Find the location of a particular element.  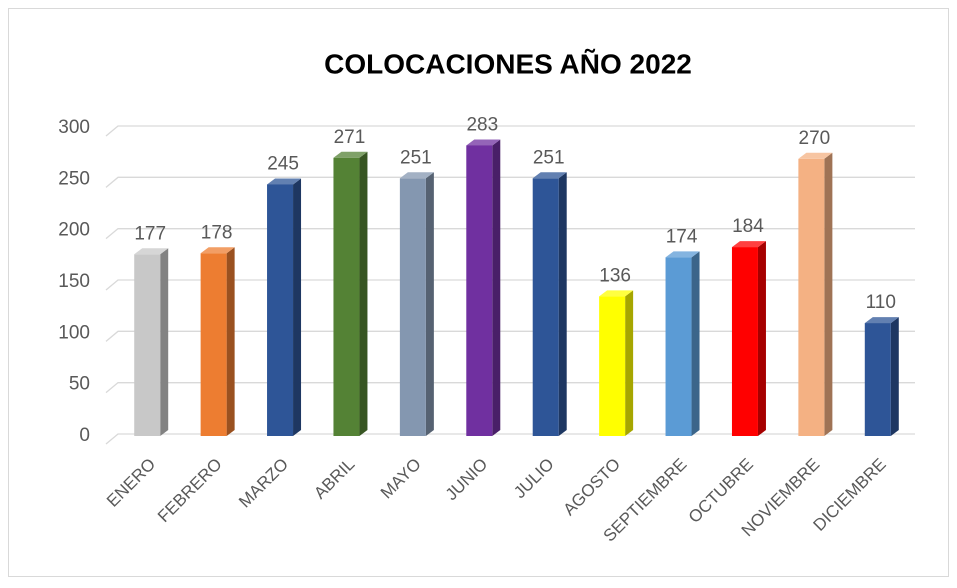

y-tick-label: 100 is located at coordinates (74, 332).